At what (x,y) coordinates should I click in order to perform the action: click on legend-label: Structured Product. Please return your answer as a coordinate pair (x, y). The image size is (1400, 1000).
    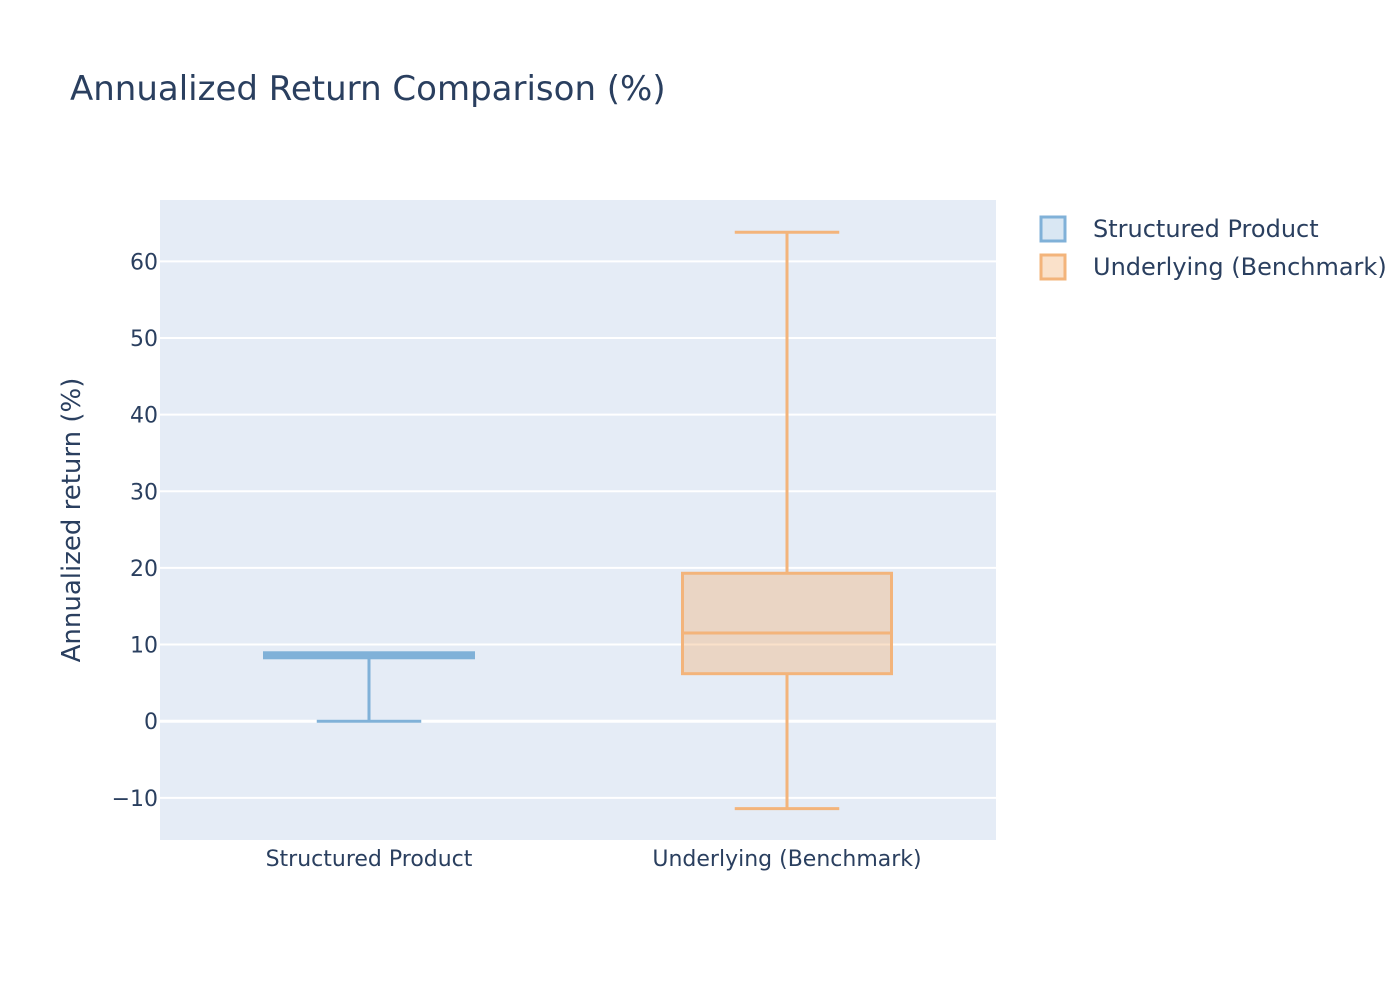
    Looking at the image, I should click on (1206, 229).